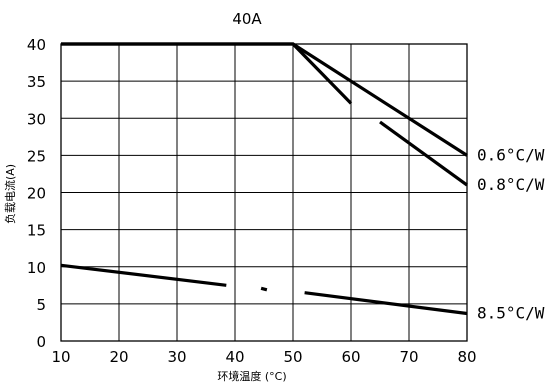 This screenshot has width=552, height=385. What do you see at coordinates (247, 19) in the screenshot?
I see `chart-title: 40A` at bounding box center [247, 19].